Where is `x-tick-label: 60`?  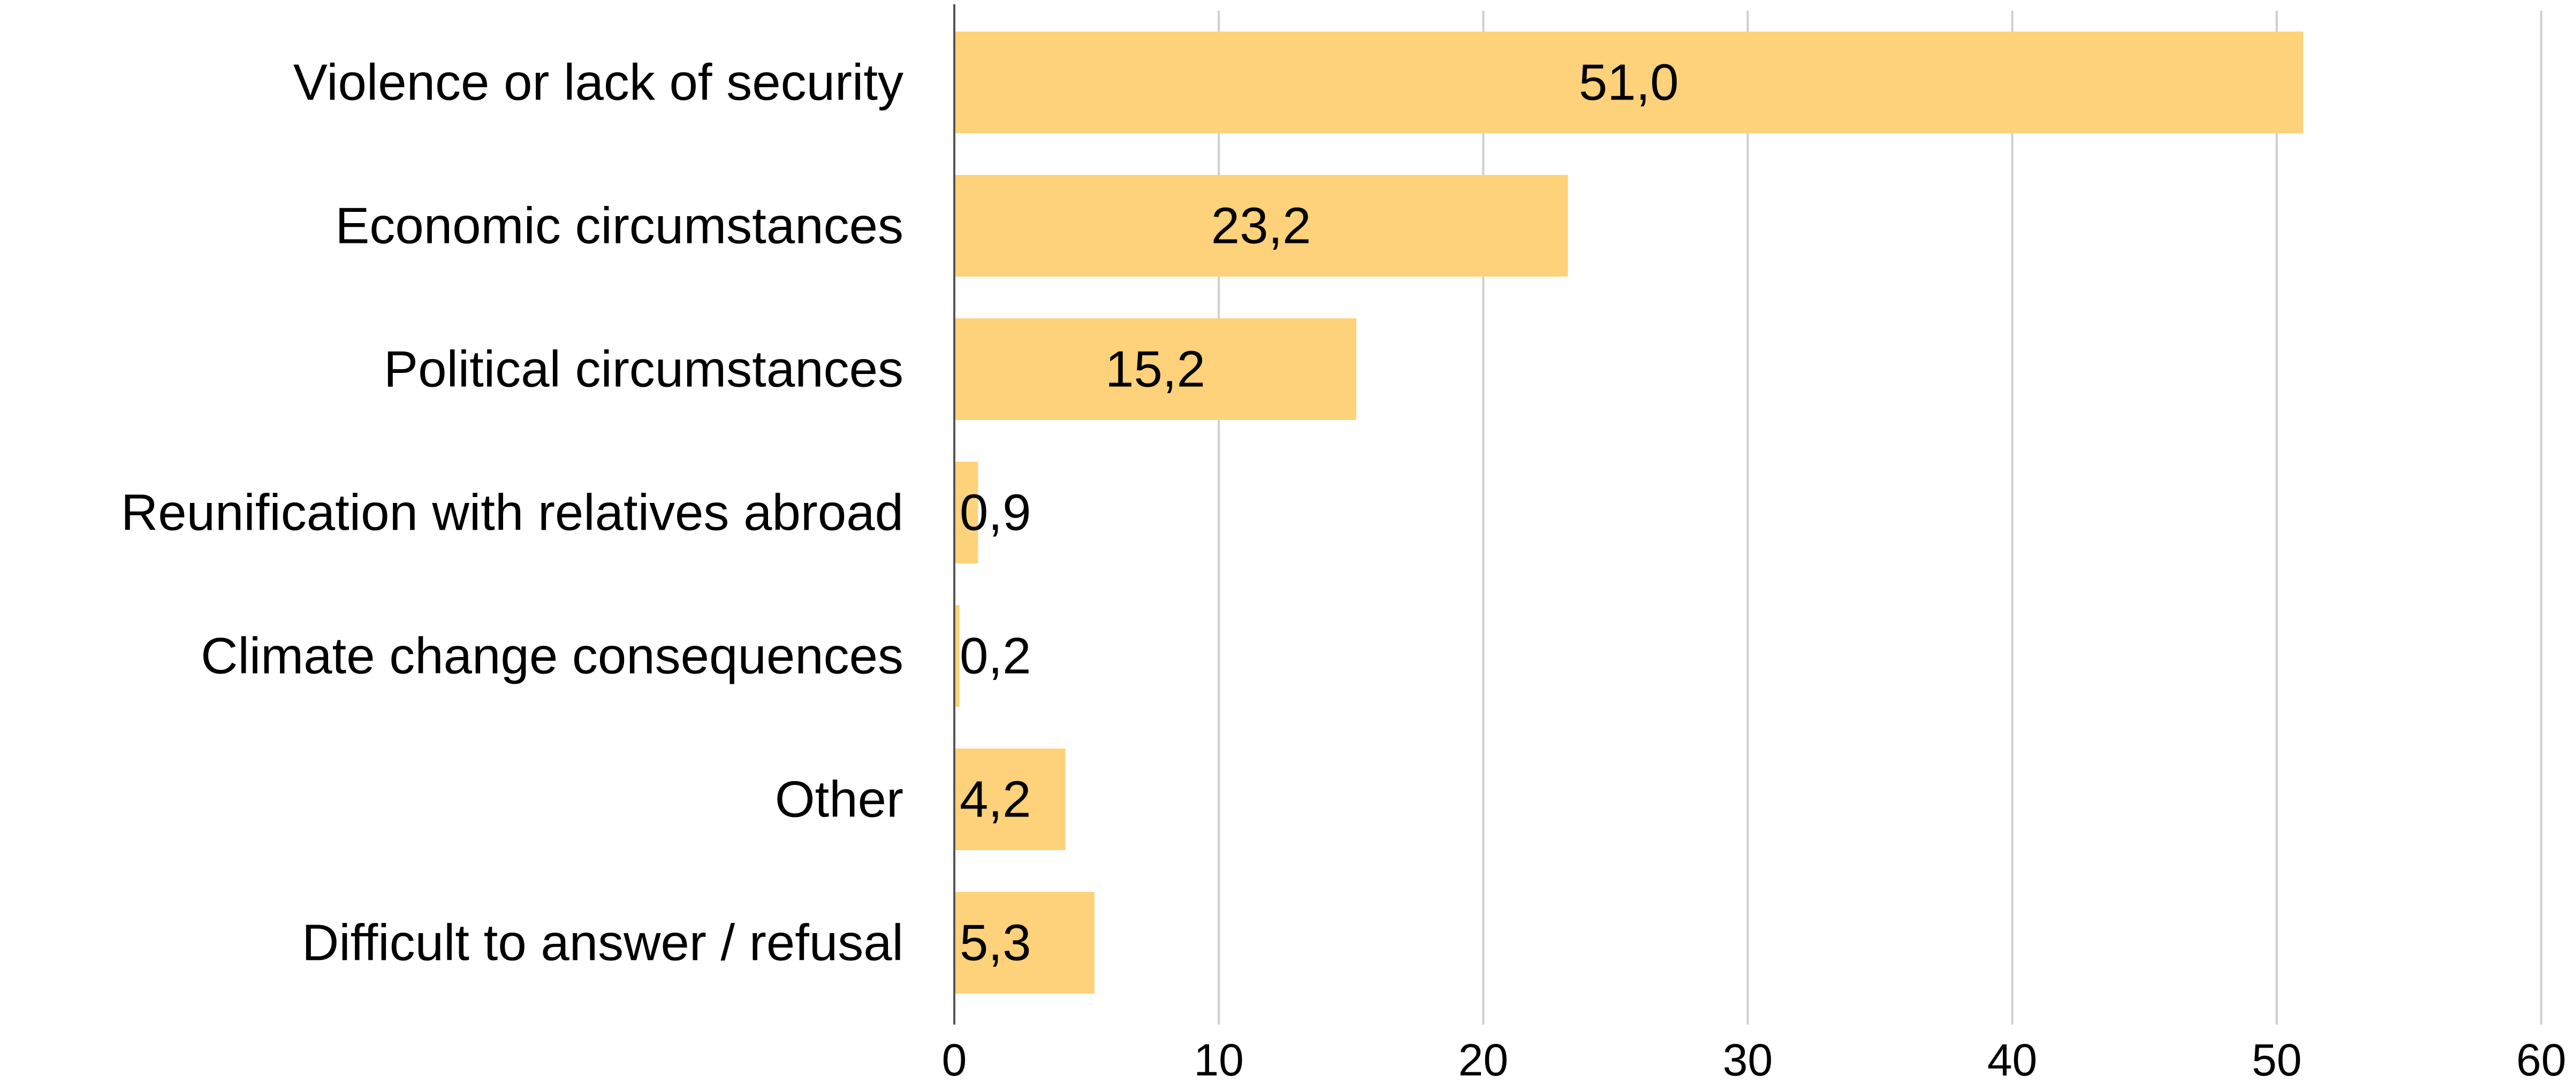 x-tick-label: 60 is located at coordinates (2541, 1060).